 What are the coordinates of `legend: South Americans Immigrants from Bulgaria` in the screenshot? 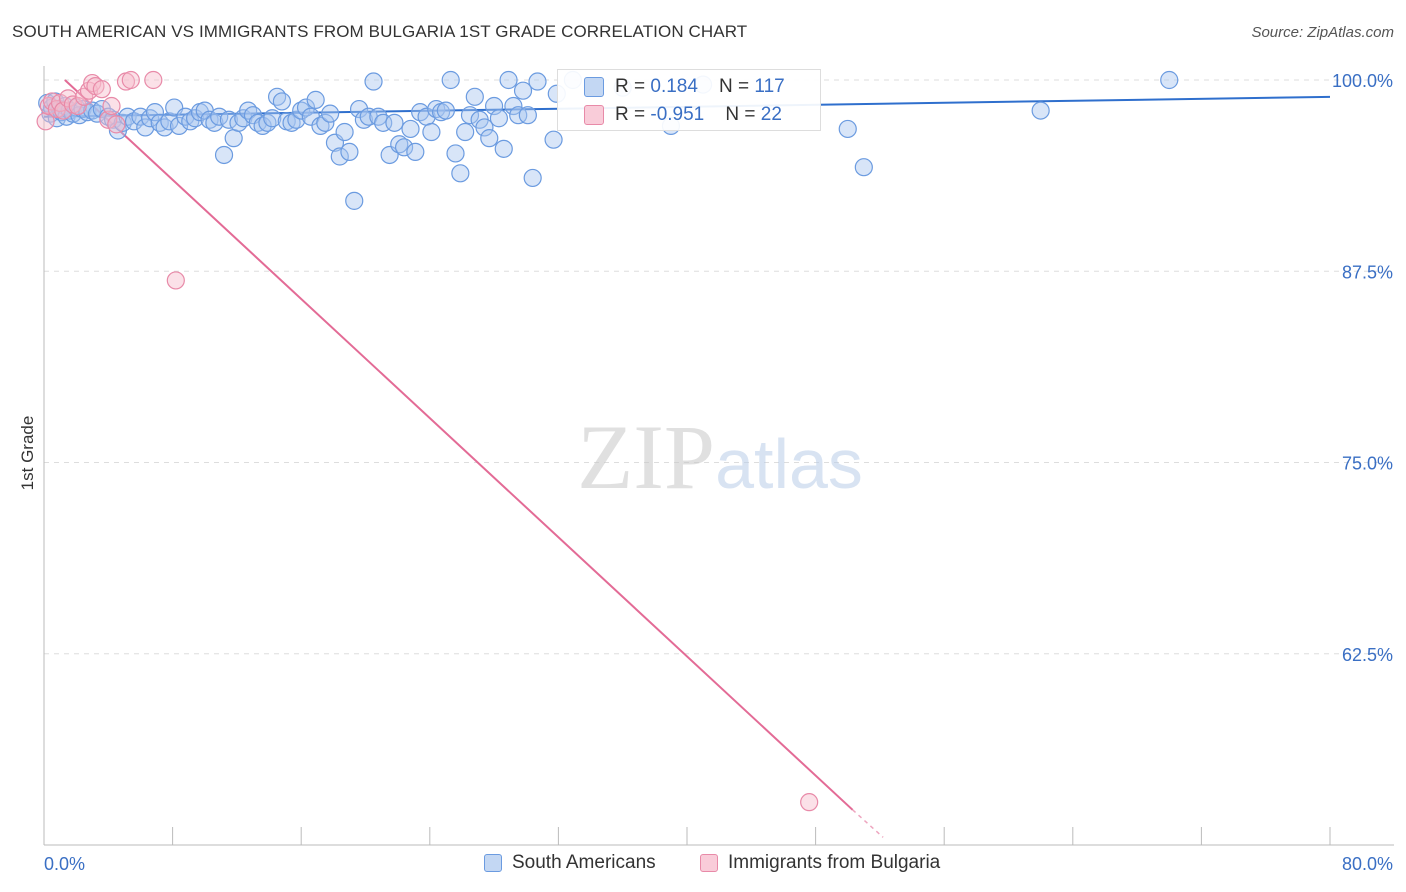 It's located at (703, 865).